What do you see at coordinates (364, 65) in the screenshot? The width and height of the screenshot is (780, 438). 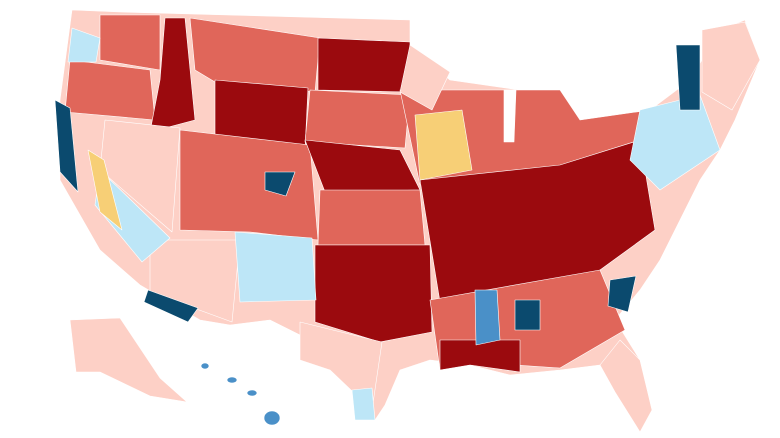 I see `north-dakota-region` at bounding box center [364, 65].